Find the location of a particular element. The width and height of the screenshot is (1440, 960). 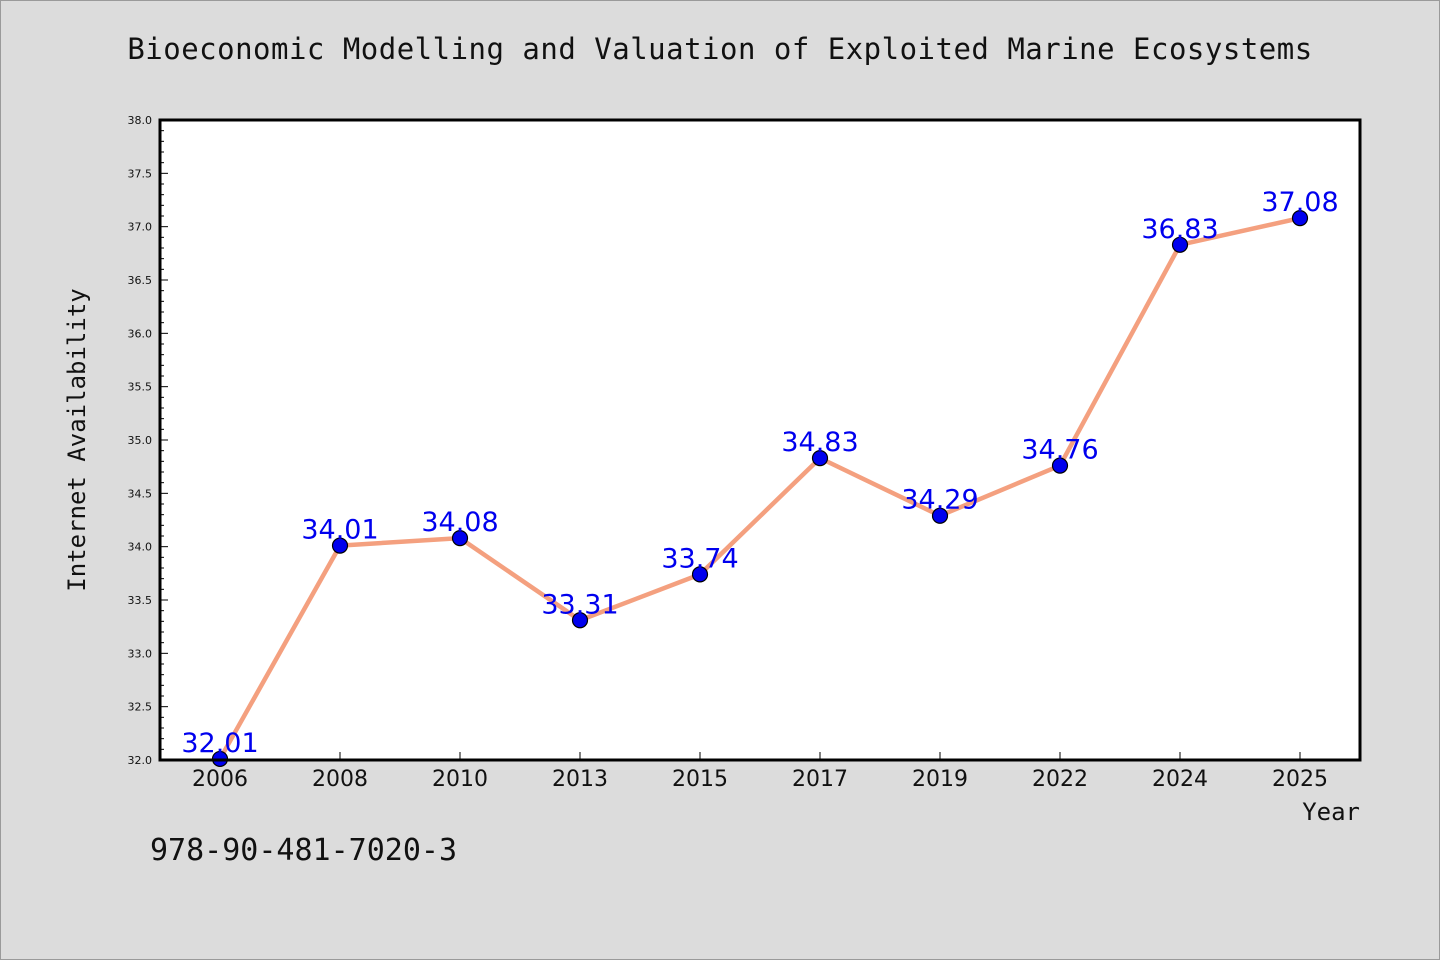

x-tick-label: 2013 is located at coordinates (580, 779).